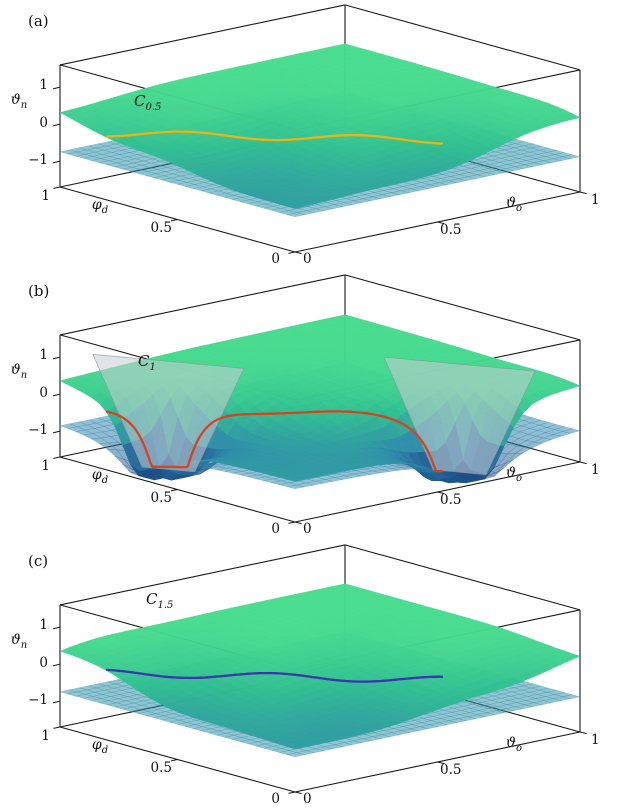  I want to click on panel-tag: (c), so click(38, 561).